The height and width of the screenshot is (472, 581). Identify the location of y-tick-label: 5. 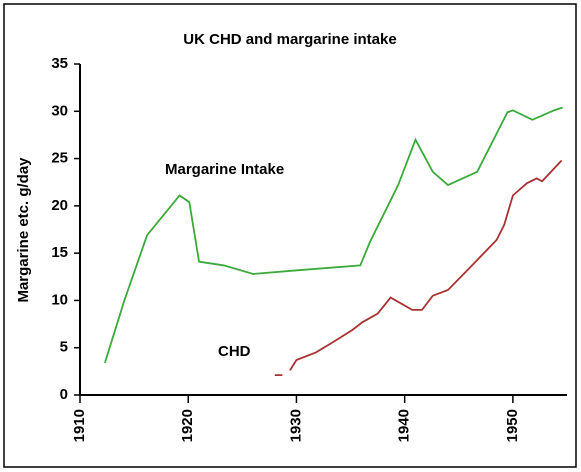
(64, 347).